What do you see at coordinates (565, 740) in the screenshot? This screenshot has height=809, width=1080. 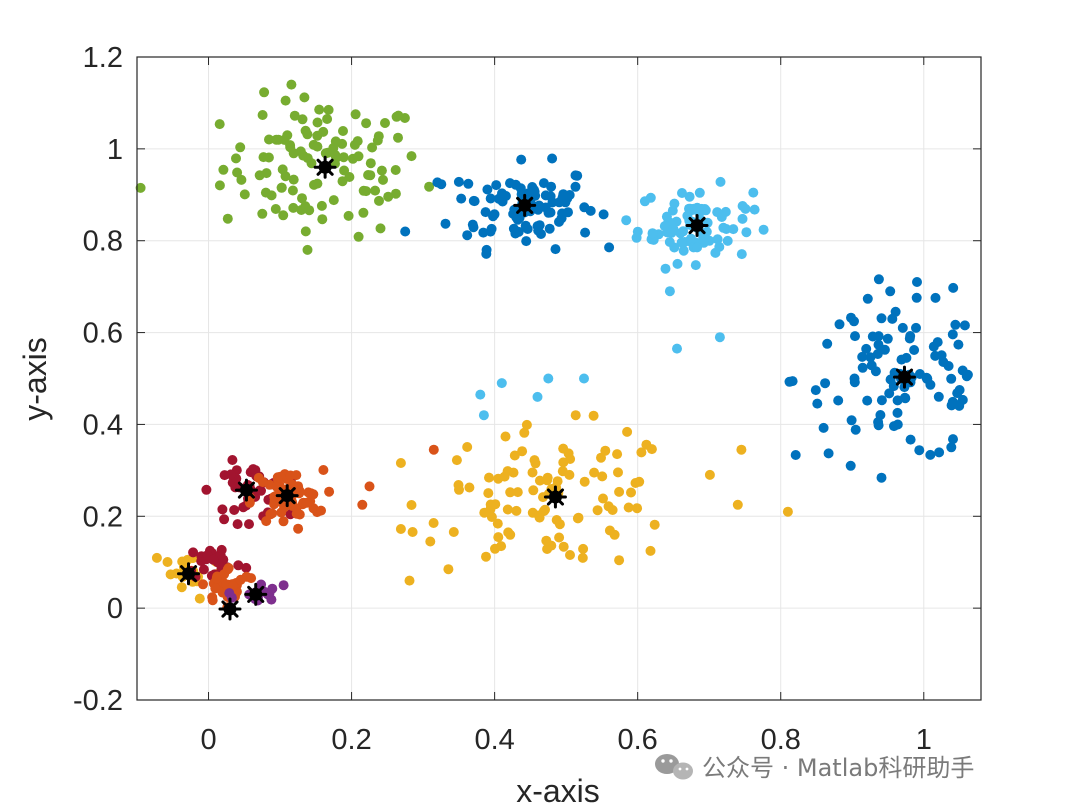 I see `x-tick-labels: 0 0.2 0.4 0.6 0.8 1` at bounding box center [565, 740].